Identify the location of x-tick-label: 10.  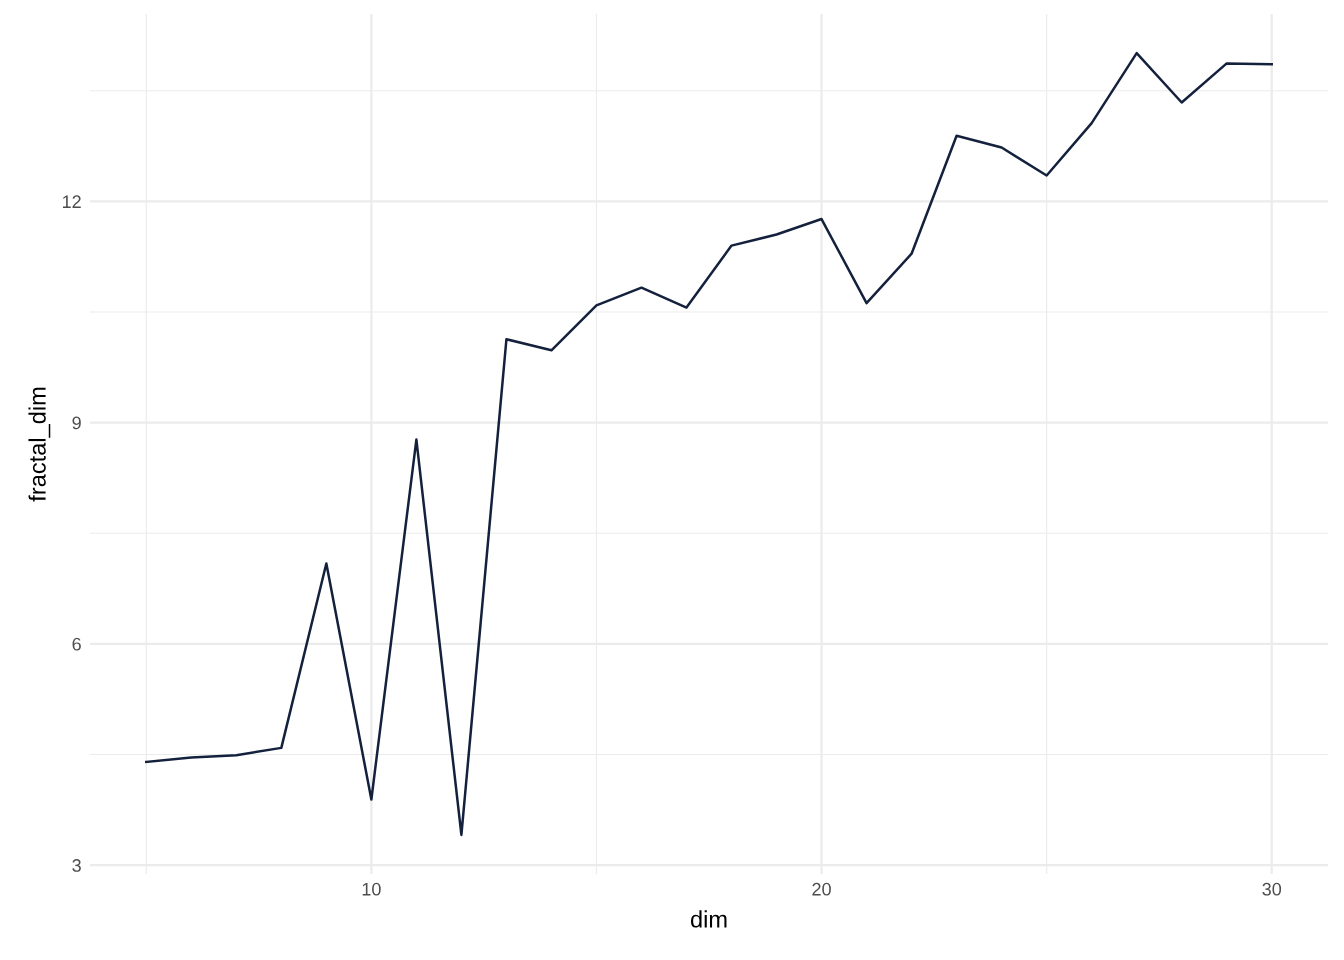
(371, 889).